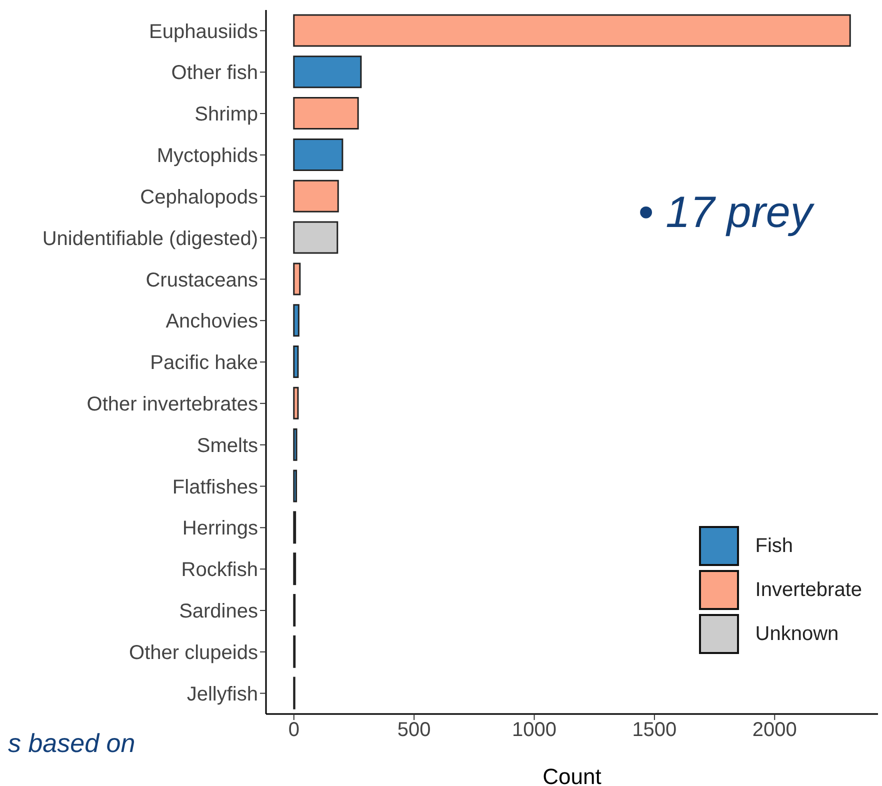 This screenshot has width=882, height=786. What do you see at coordinates (219, 570) in the screenshot?
I see `y-tick-label: Rockfish` at bounding box center [219, 570].